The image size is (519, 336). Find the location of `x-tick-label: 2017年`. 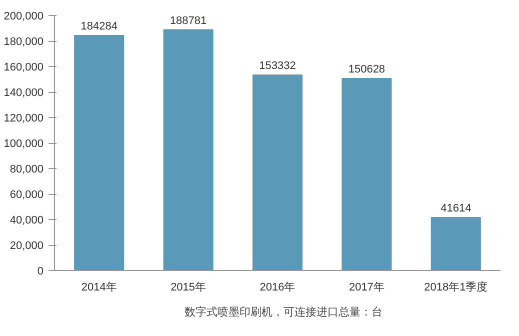

x-tick-label: 2017年 is located at coordinates (366, 288).